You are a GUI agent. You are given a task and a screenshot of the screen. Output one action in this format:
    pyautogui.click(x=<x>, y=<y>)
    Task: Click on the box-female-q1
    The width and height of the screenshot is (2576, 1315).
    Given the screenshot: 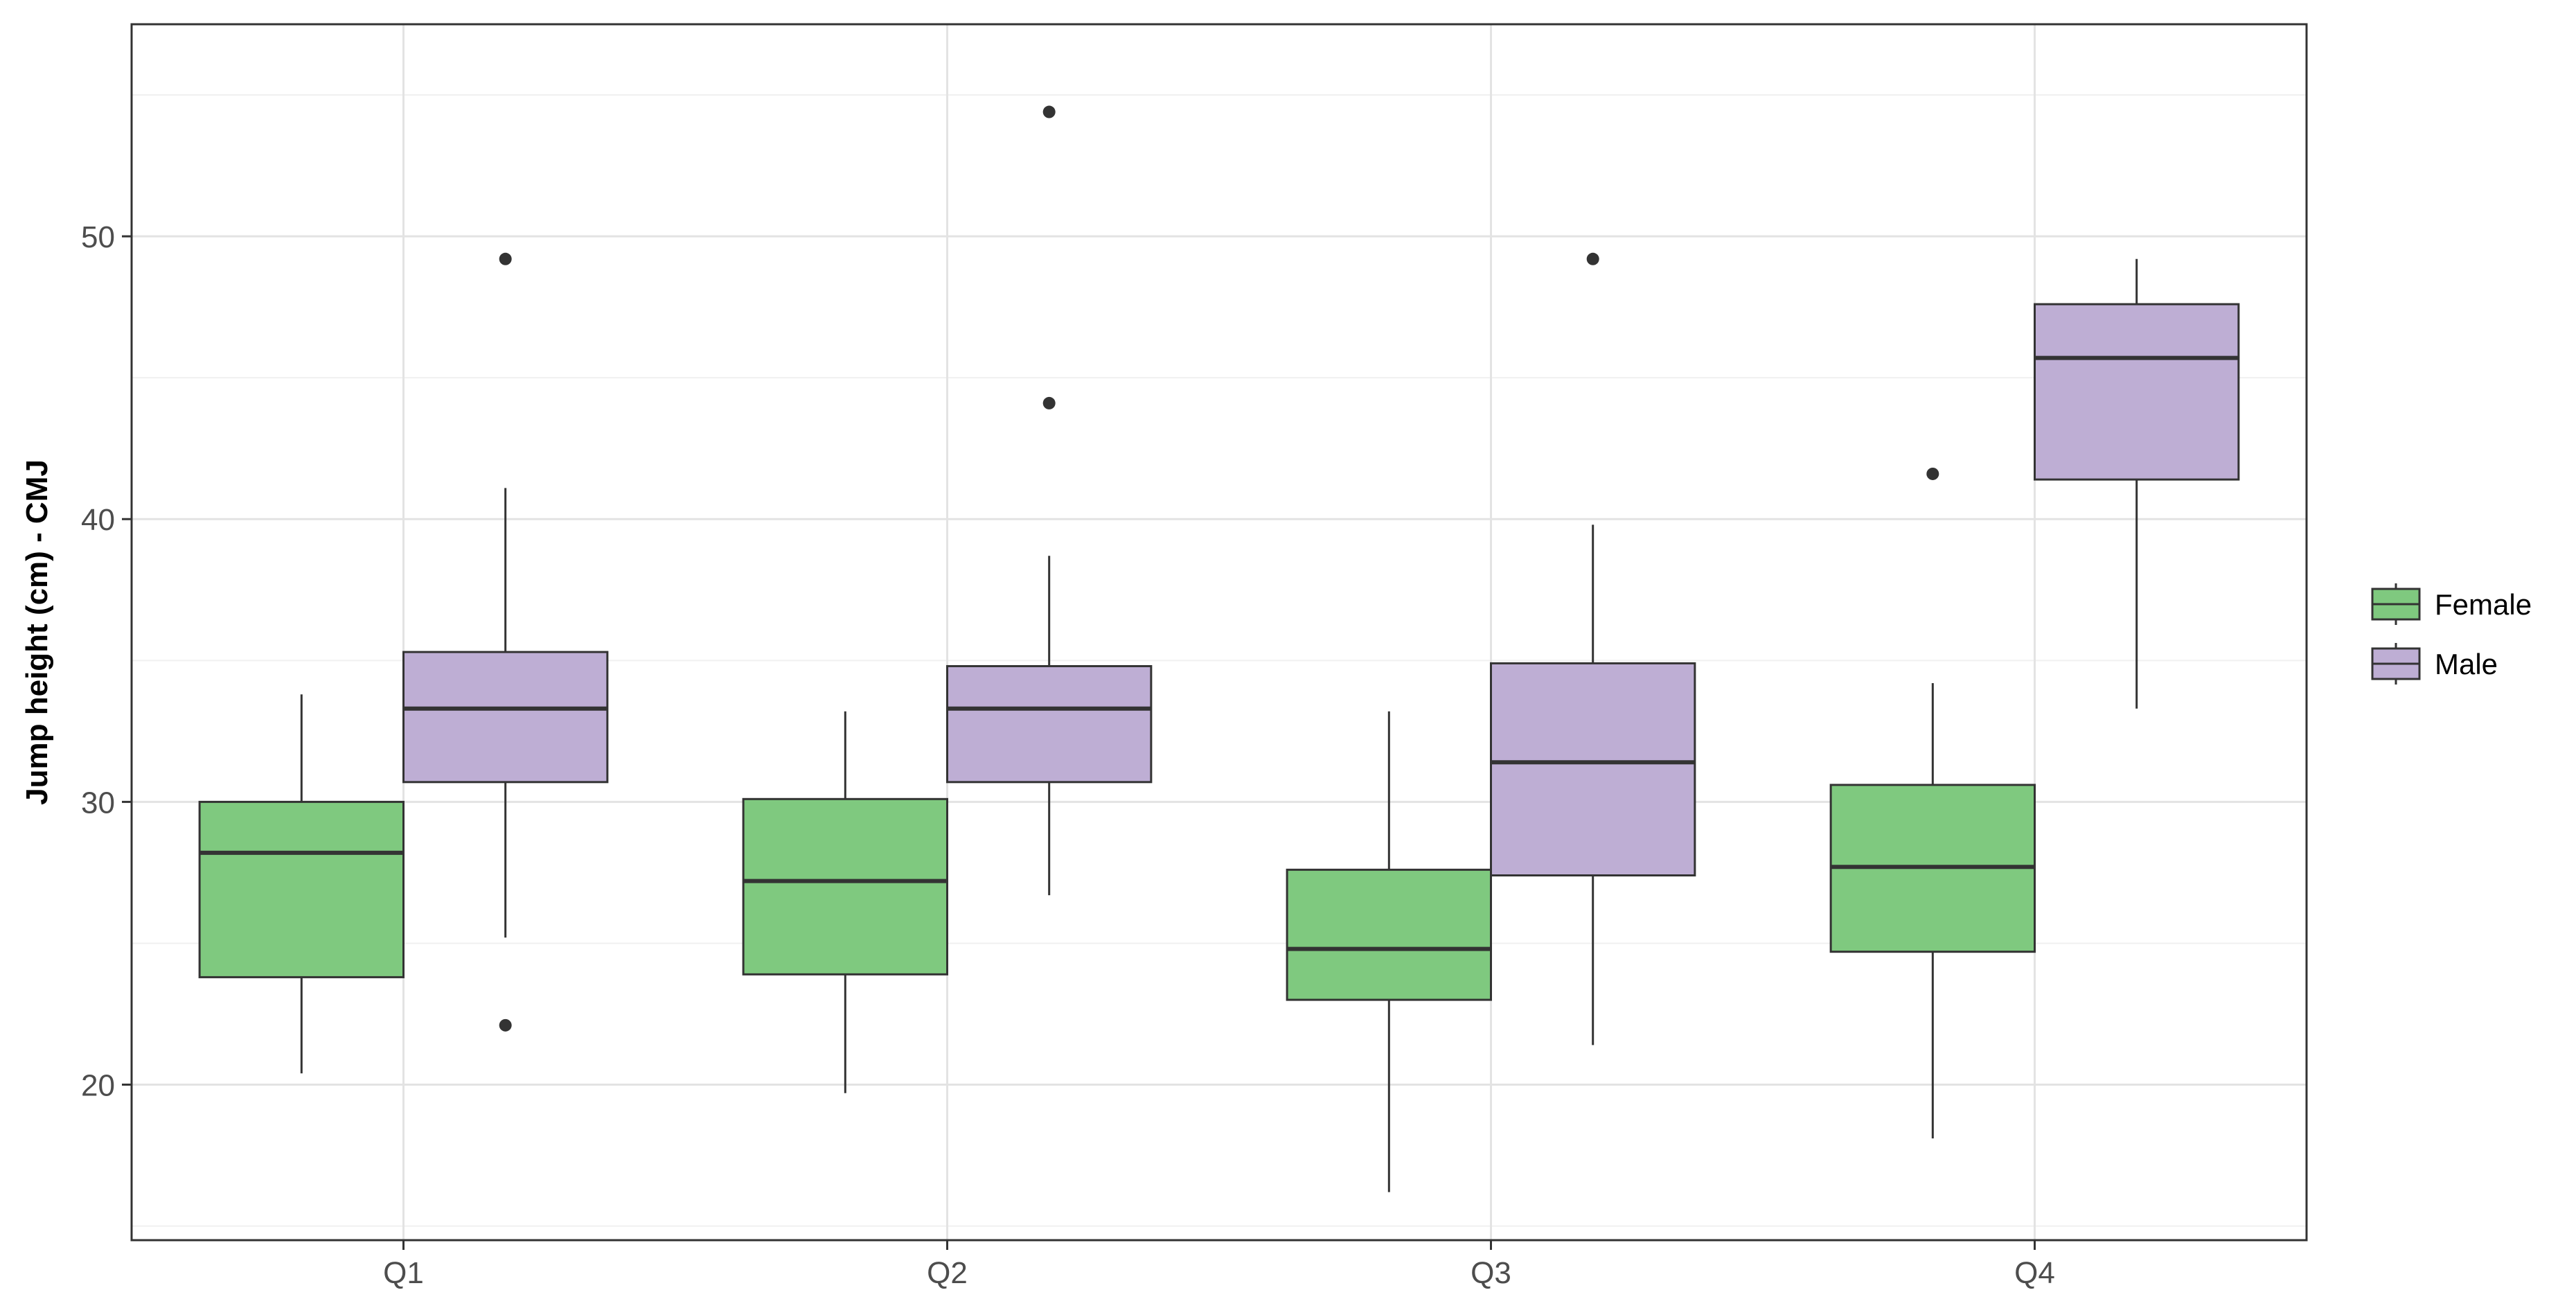 What is the action you would take?
    pyautogui.click(x=301, y=884)
    